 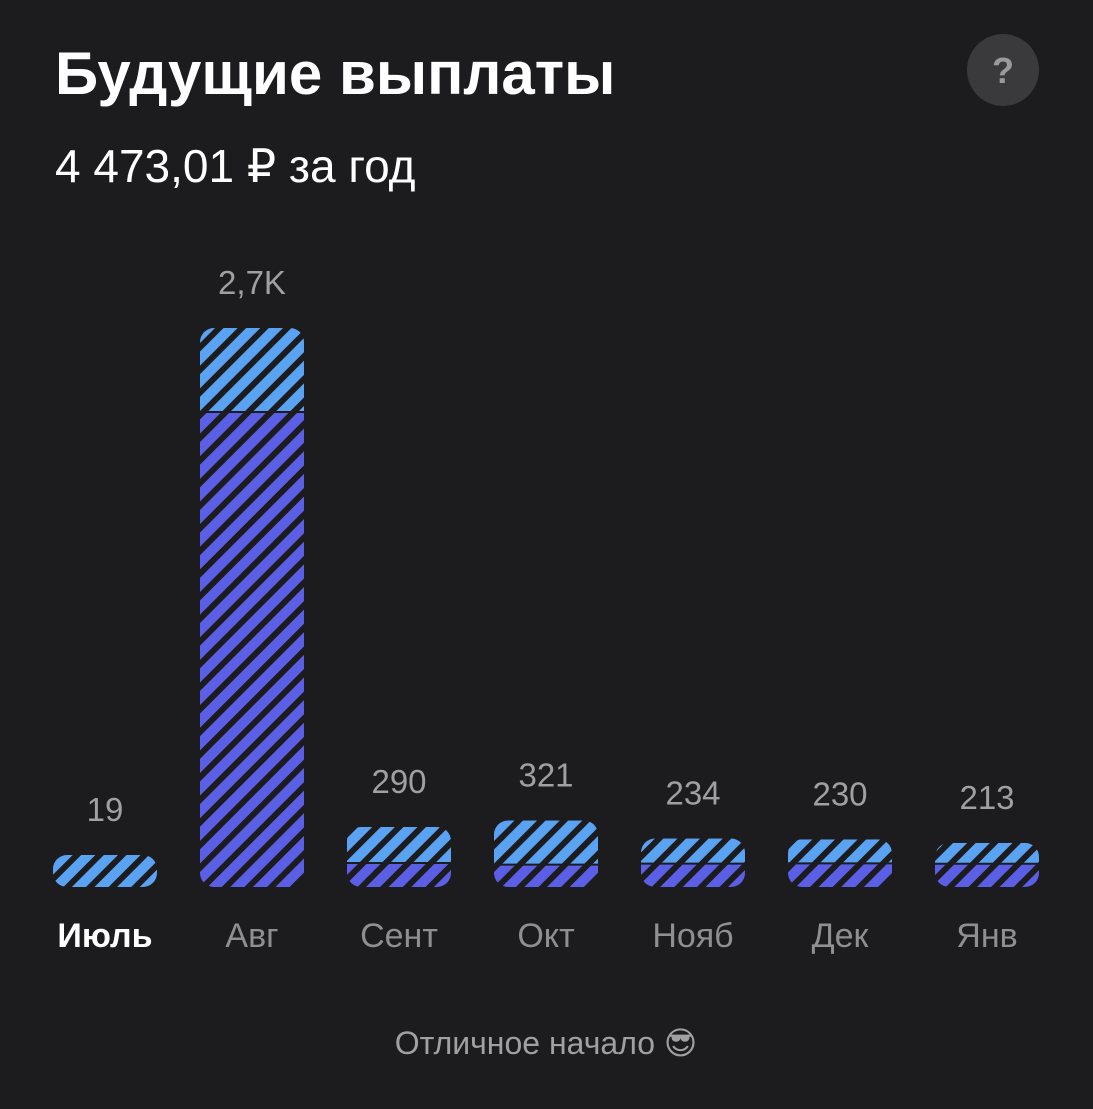 I want to click on x-tick-label: Сент, so click(x=399, y=936).